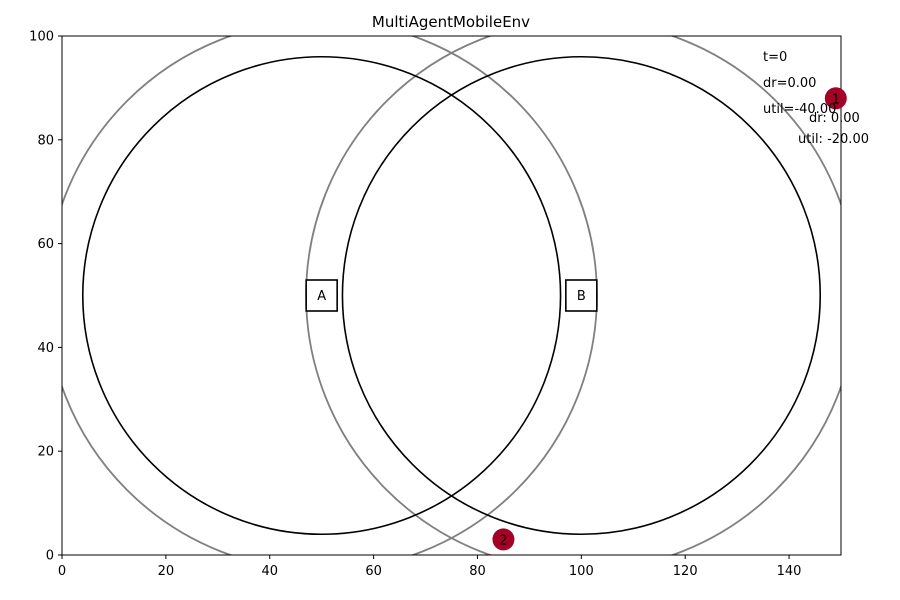 This screenshot has width=900, height=600. What do you see at coordinates (685, 571) in the screenshot?
I see `x-tick-label: 120` at bounding box center [685, 571].